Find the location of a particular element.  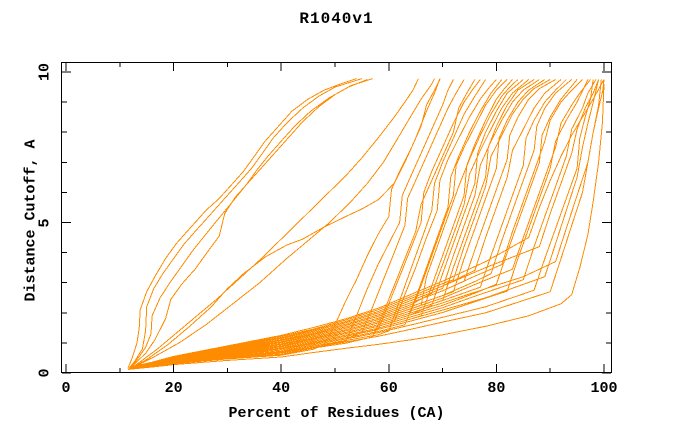

y-tick-label: 0 is located at coordinates (45, 373).